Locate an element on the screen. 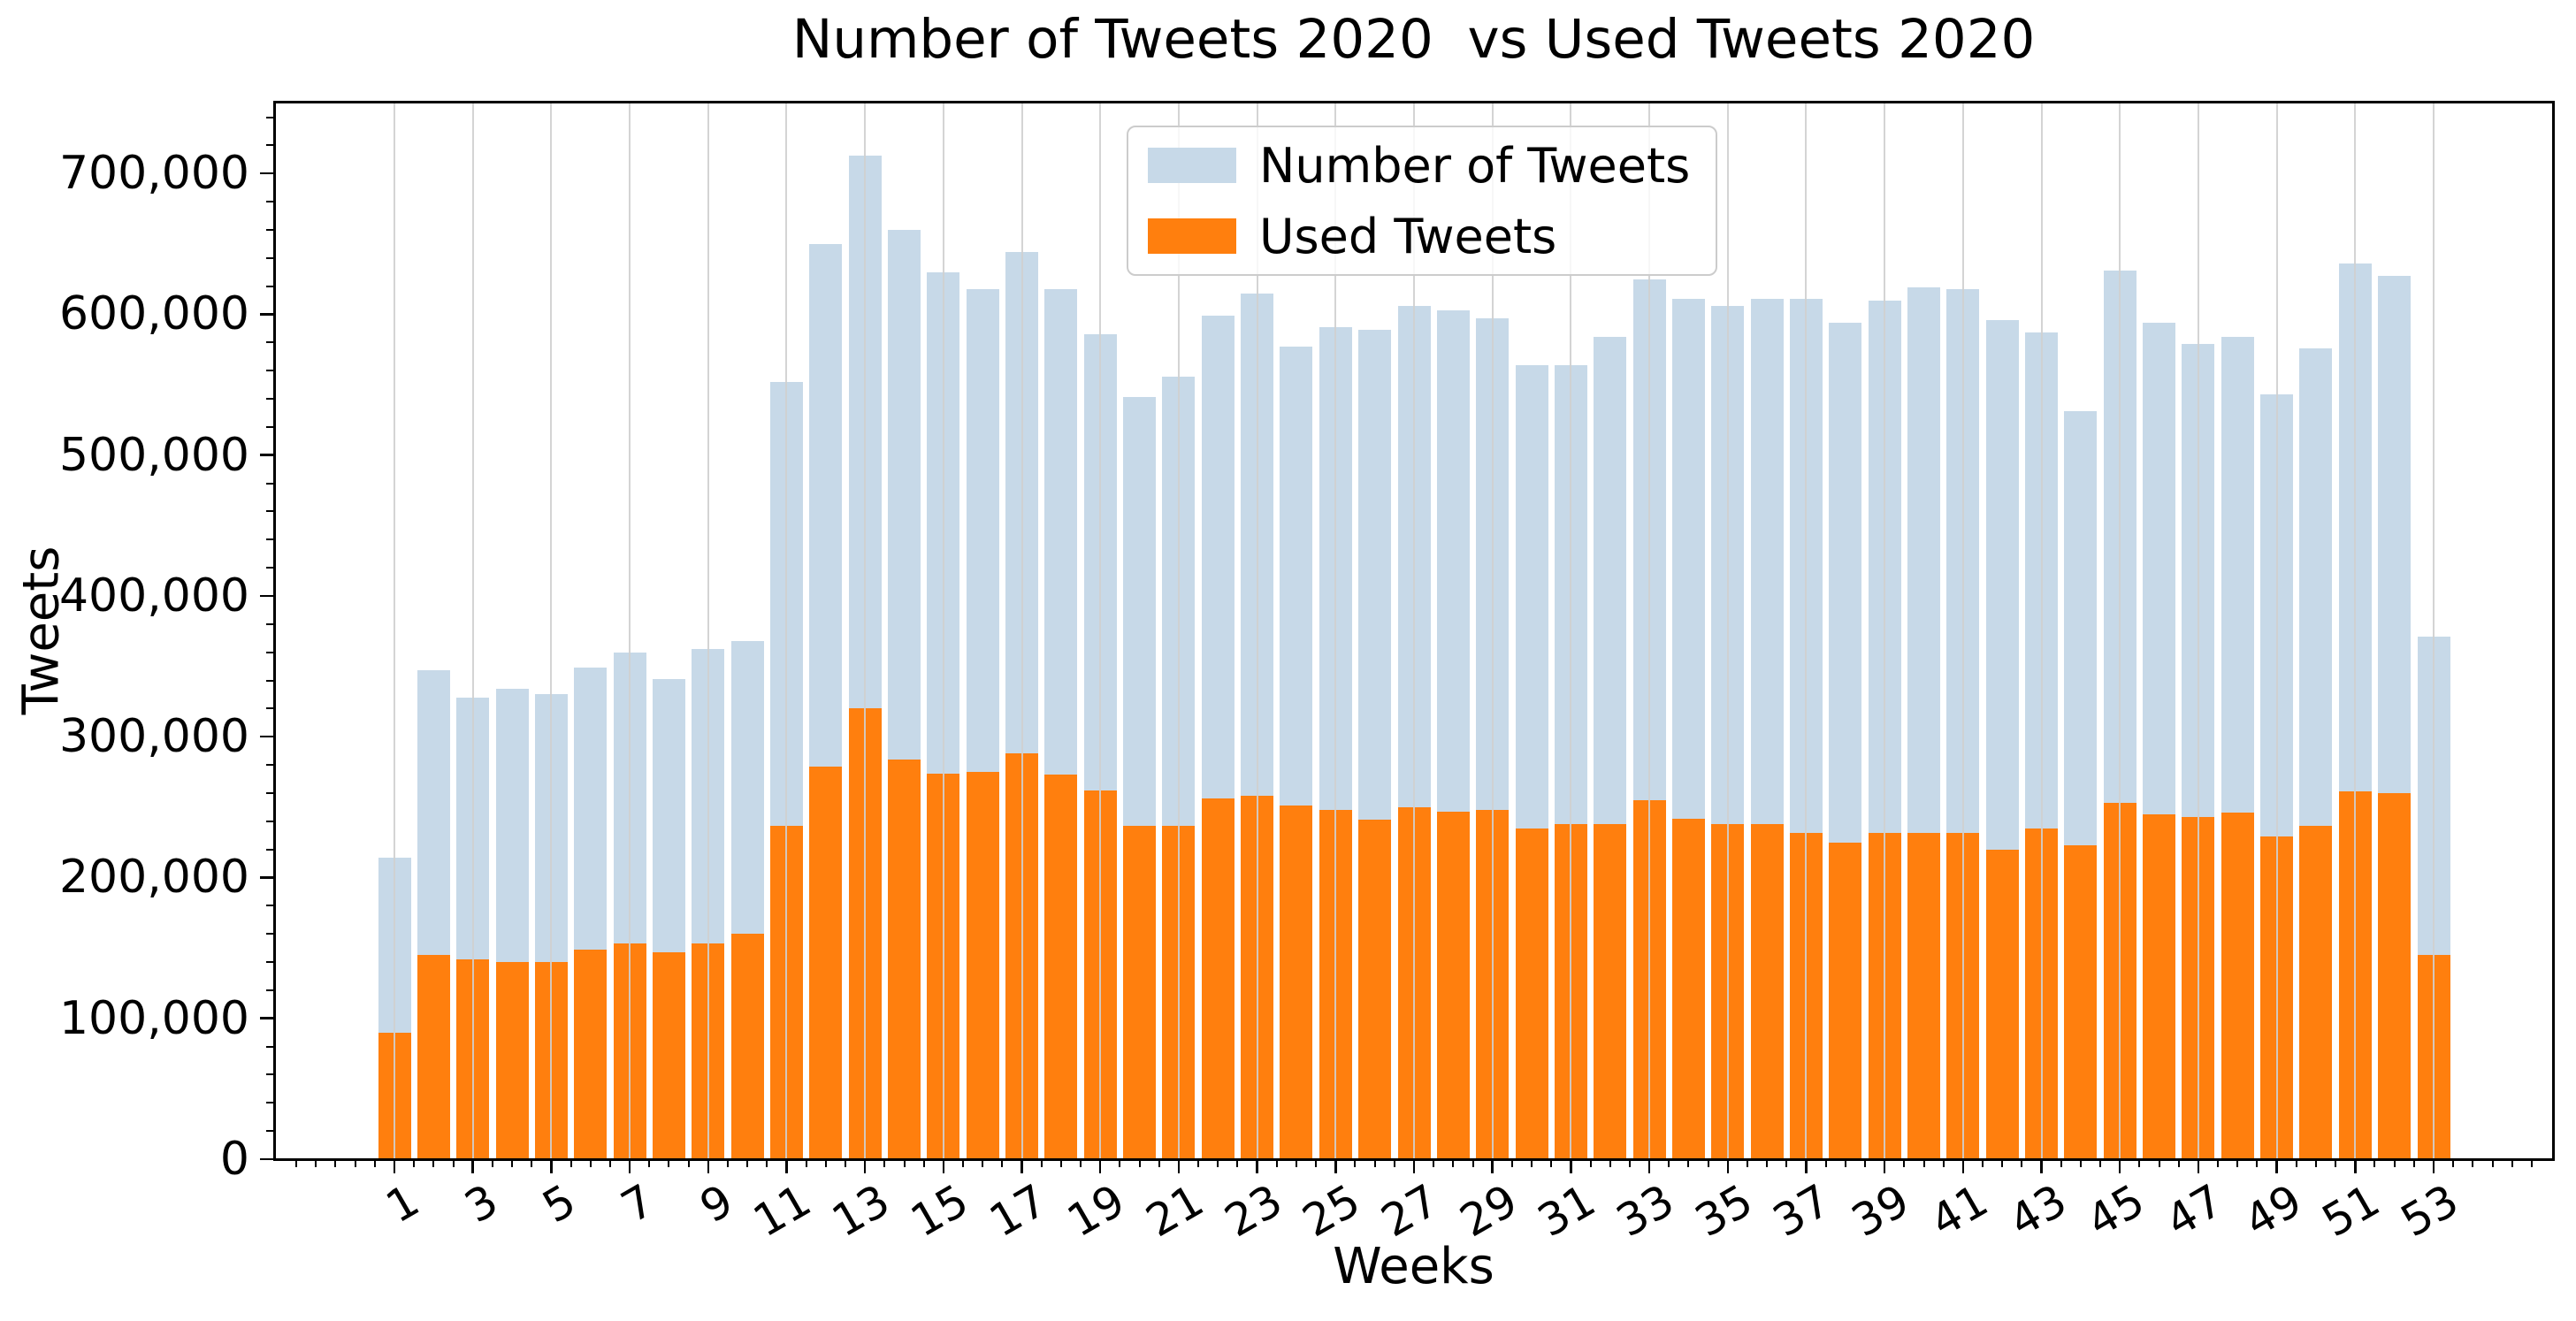  y-tick-label-500000: 500,000 is located at coordinates (153, 455).